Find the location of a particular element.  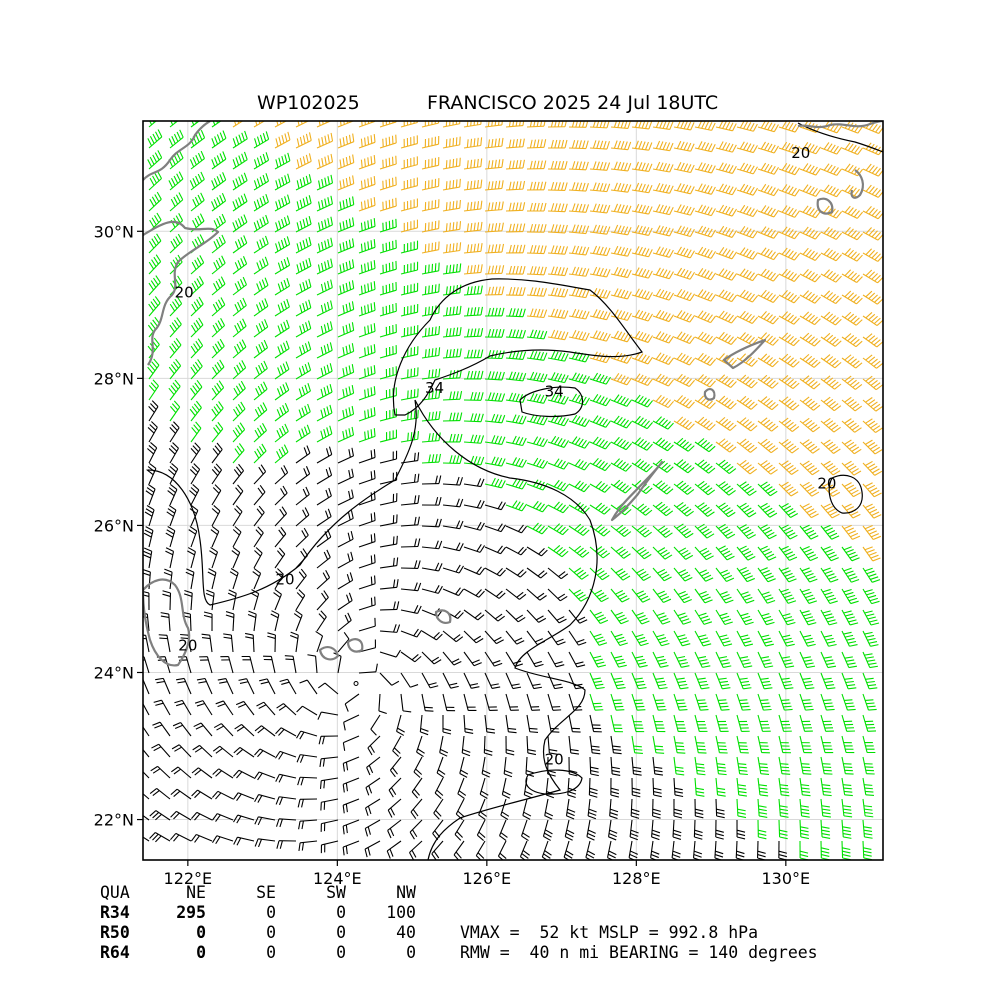

contour-34kt-line is located at coordinates (517, 347).